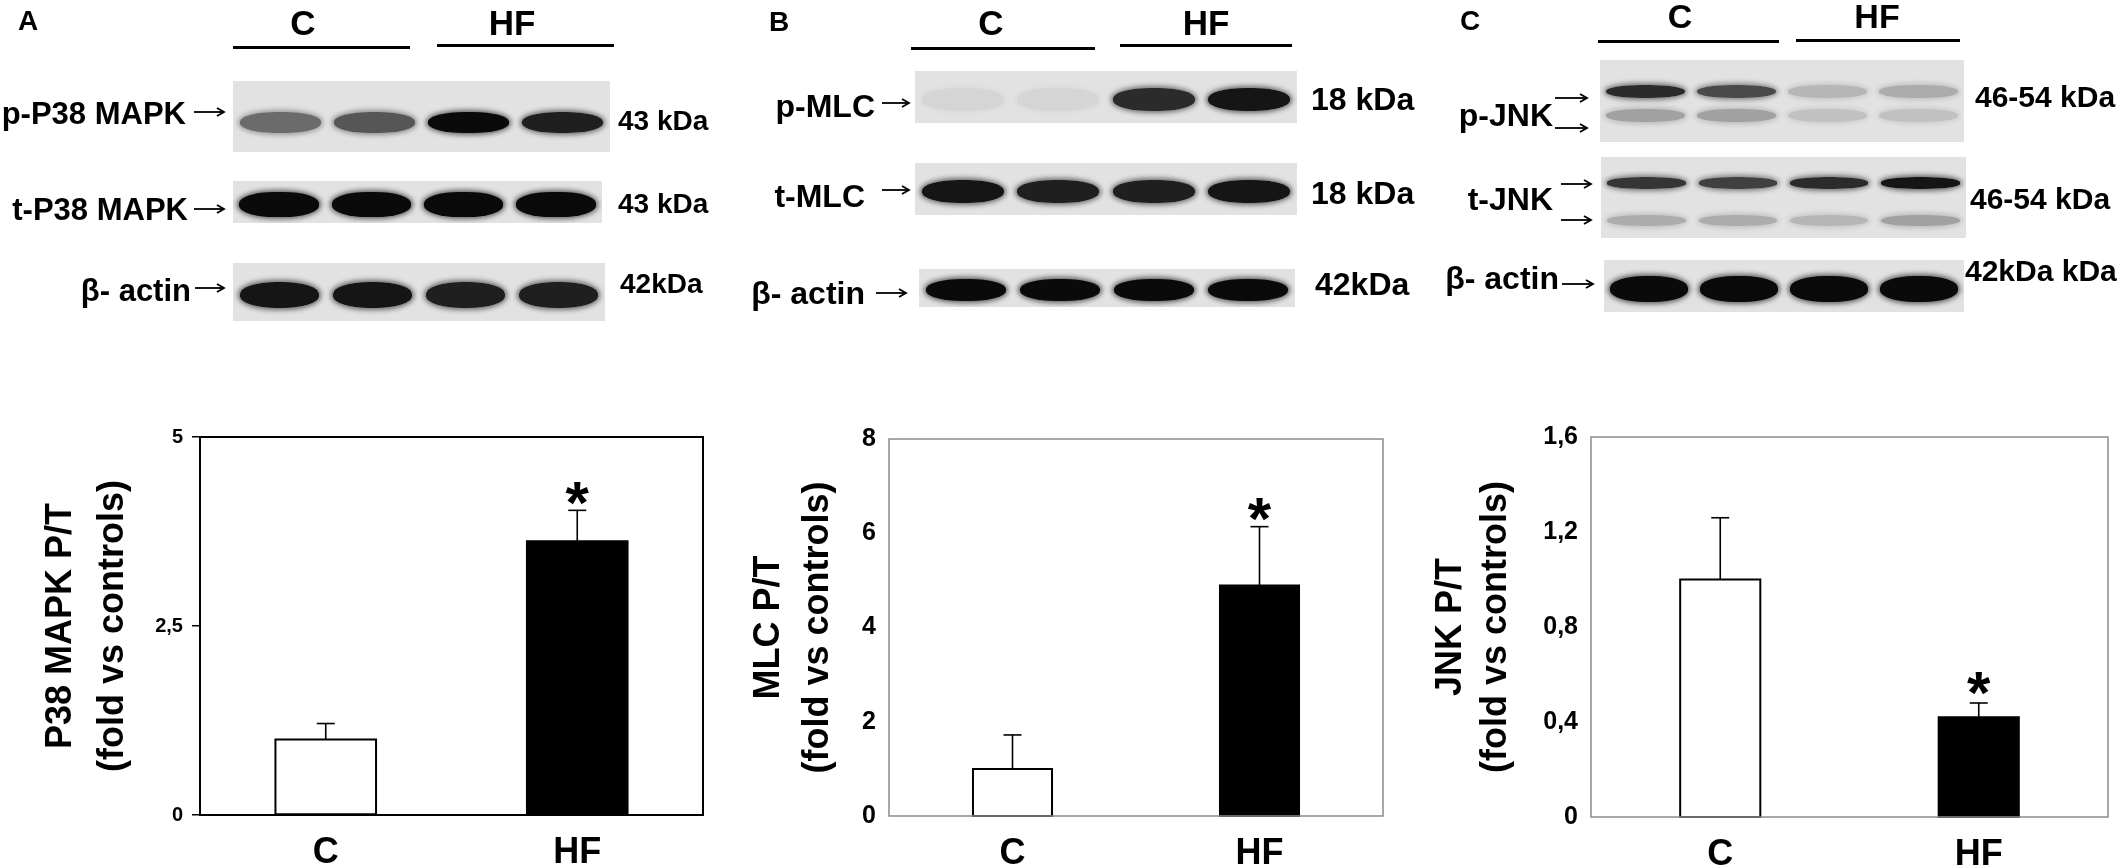 The width and height of the screenshot is (2128, 867). I want to click on text: p-P38 MAPK, so click(93, 113).